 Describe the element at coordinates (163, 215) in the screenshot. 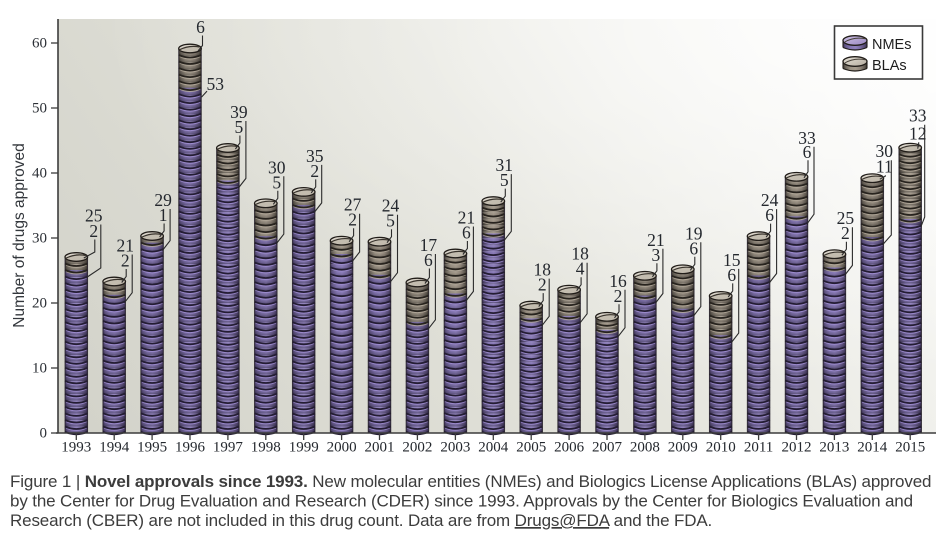

I see `svg-text: 1` at that location.